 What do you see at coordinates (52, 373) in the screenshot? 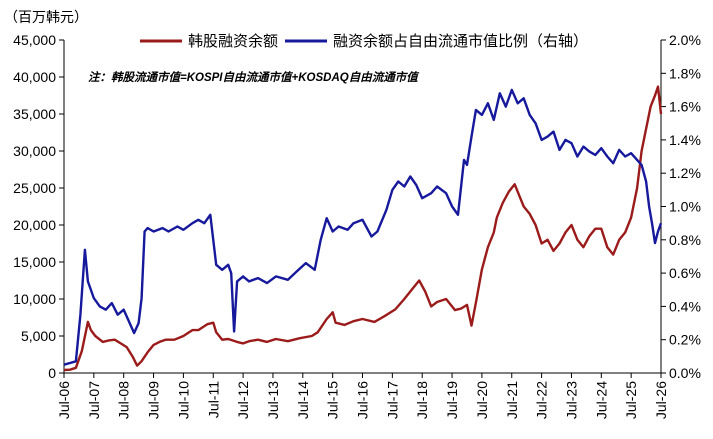
I see `y-left-tick-label: 0` at bounding box center [52, 373].